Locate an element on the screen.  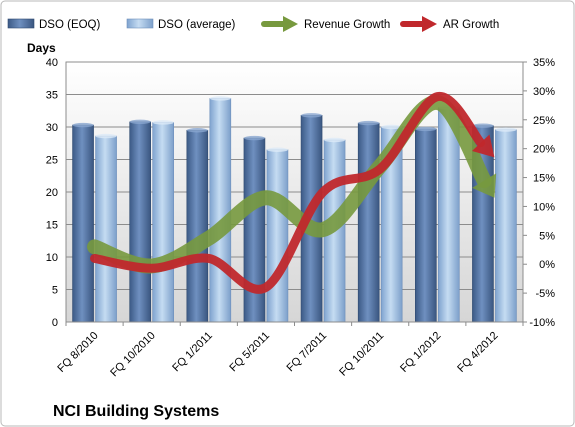
y-tick-label: 20 is located at coordinates (52, 193).